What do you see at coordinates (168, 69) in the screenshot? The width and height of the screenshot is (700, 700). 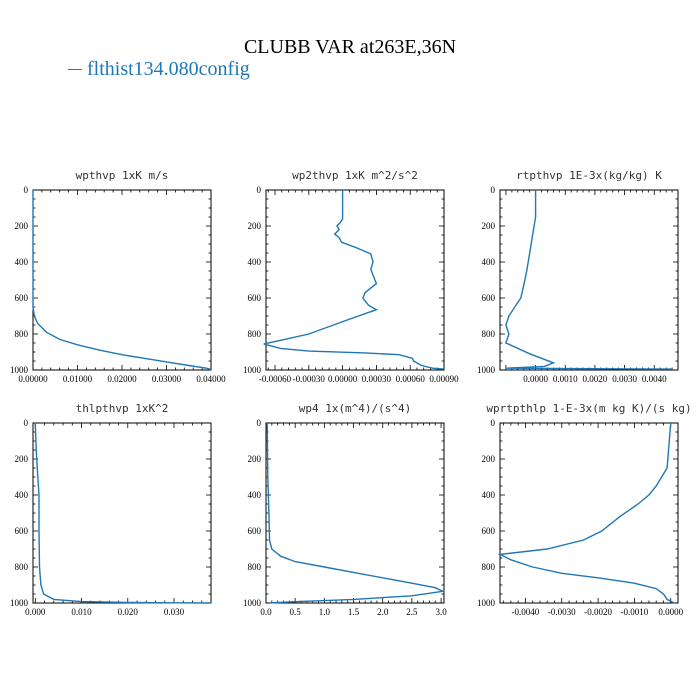 I see `legend-label: flthist134.080config` at bounding box center [168, 69].